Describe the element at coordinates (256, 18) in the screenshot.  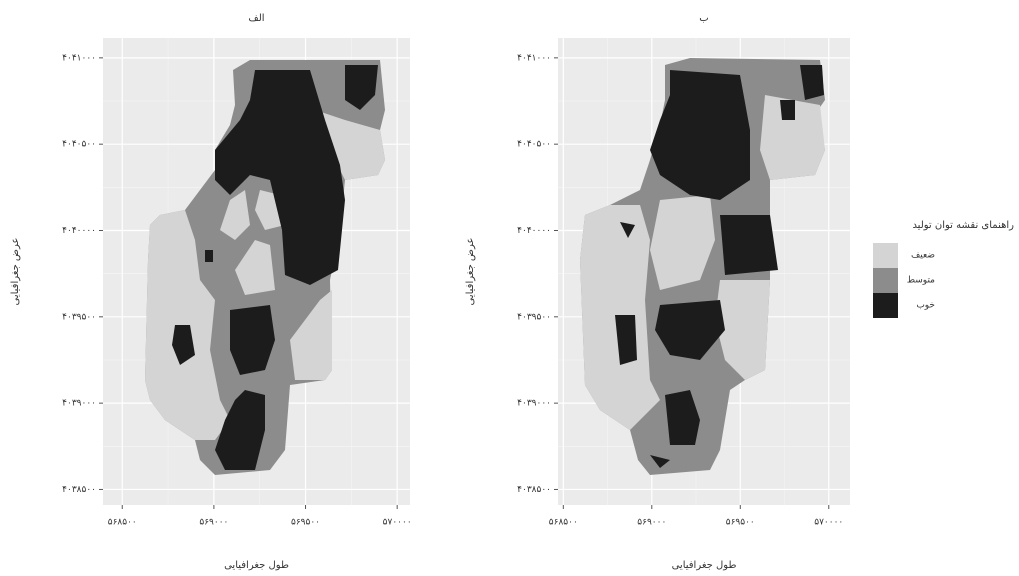
I see `panel-title: الف` at that location.